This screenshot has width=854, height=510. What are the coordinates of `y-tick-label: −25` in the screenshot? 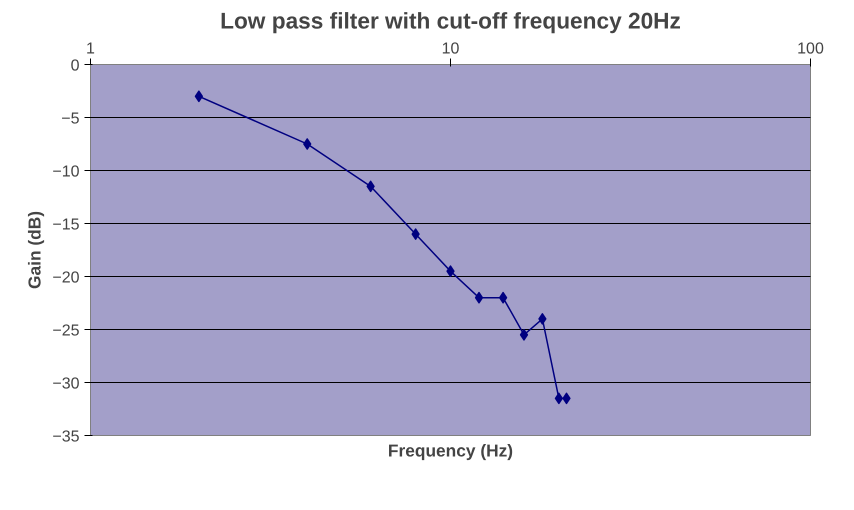 It's located at (66, 331).